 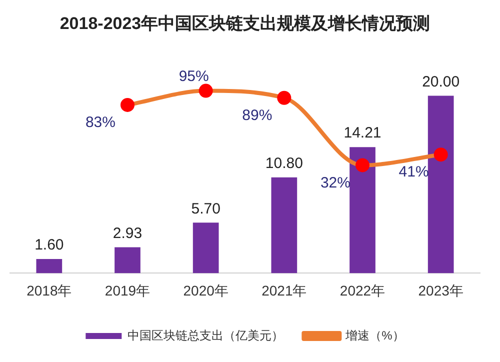 What do you see at coordinates (441, 290) in the screenshot?
I see `x-tick-label: 2023年` at bounding box center [441, 290].